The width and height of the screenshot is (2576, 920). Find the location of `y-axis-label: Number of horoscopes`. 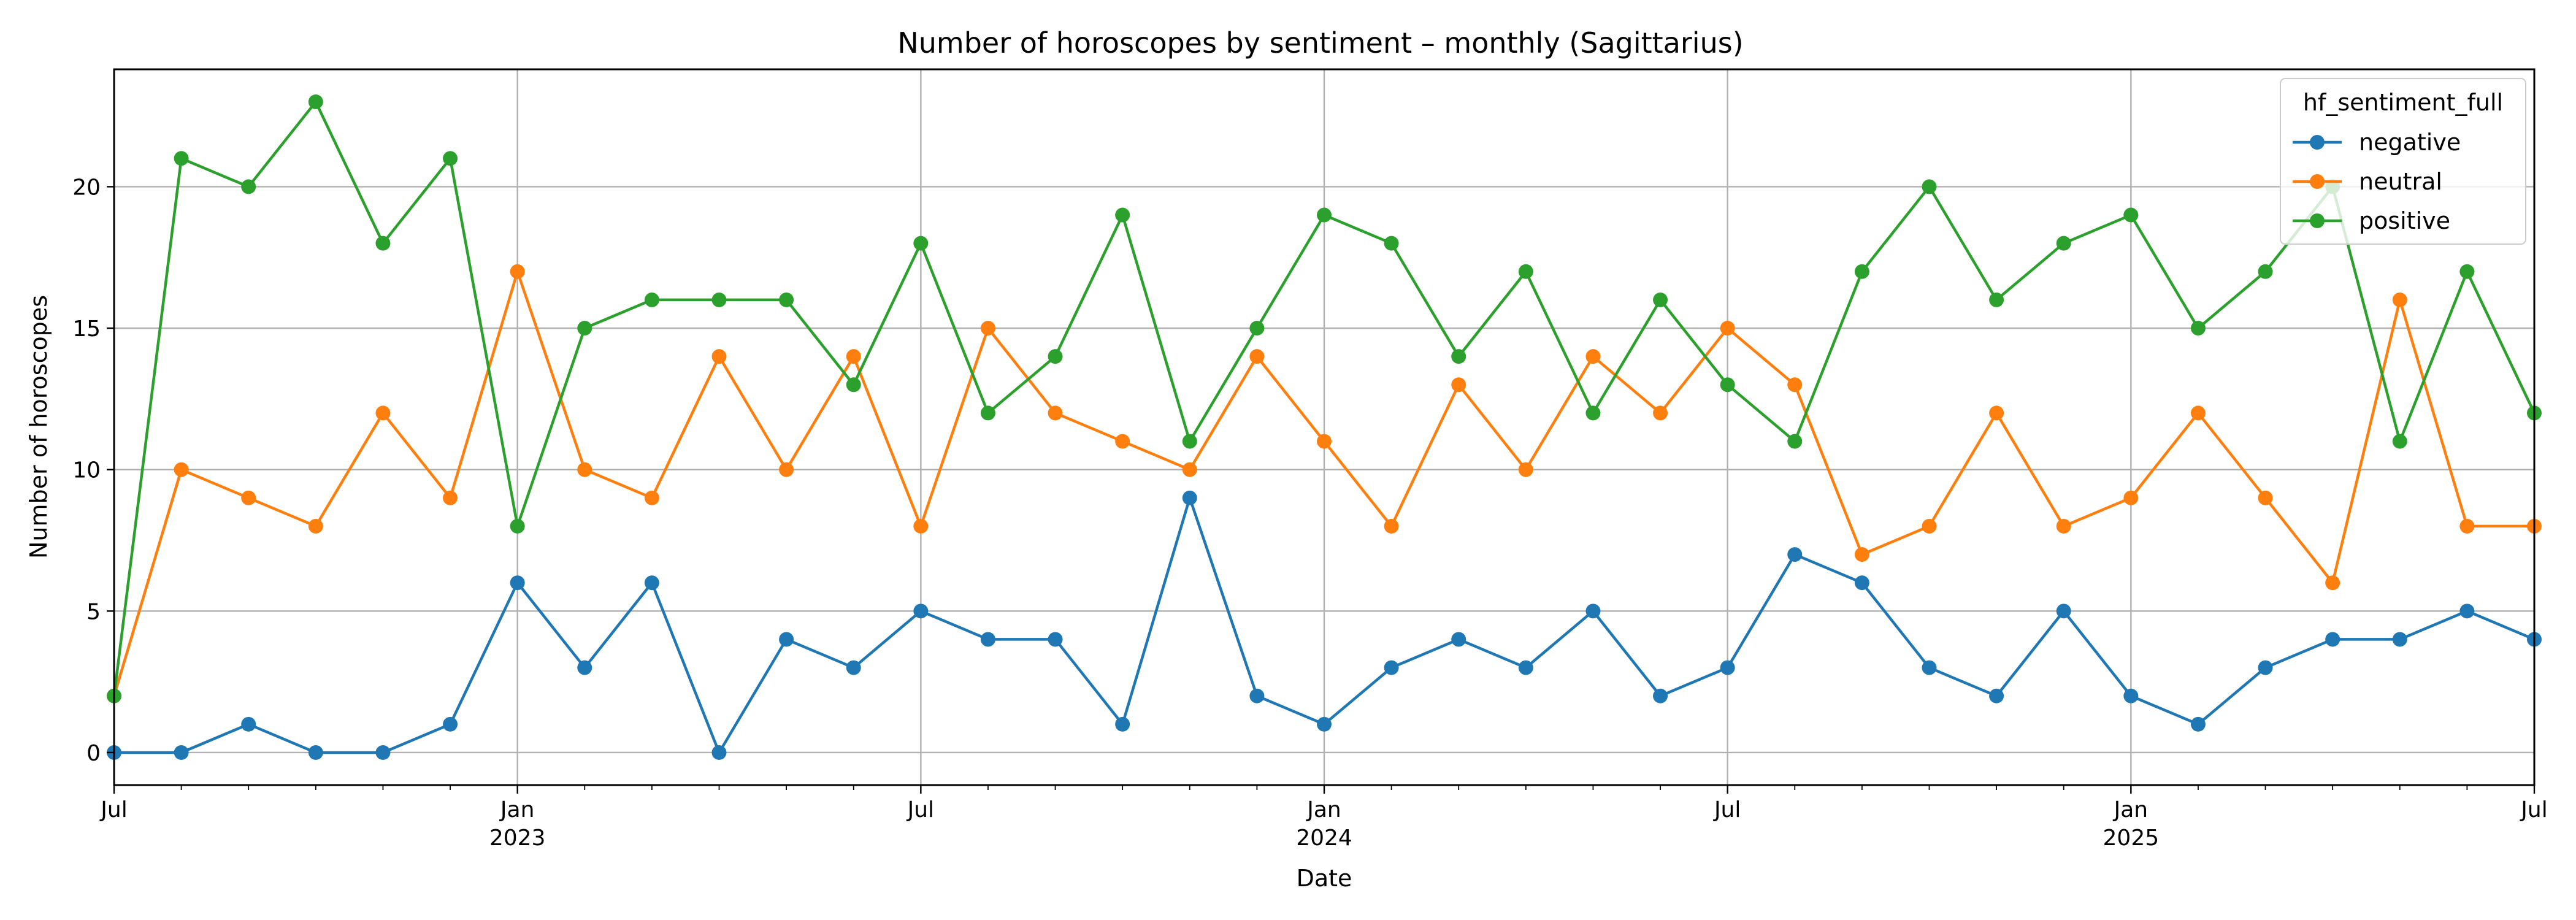

y-axis-label: Number of horoscopes is located at coordinates (38, 427).